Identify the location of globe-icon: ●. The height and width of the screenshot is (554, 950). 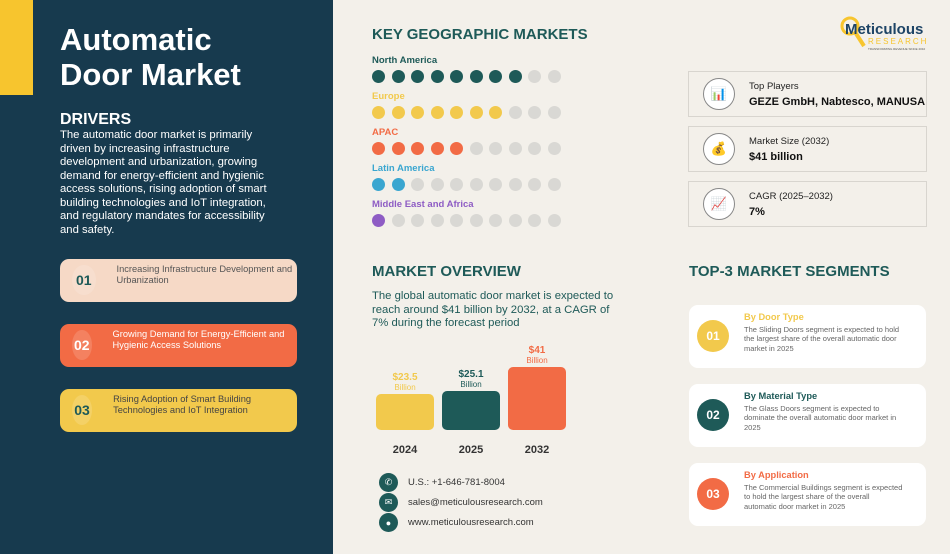
(388, 522).